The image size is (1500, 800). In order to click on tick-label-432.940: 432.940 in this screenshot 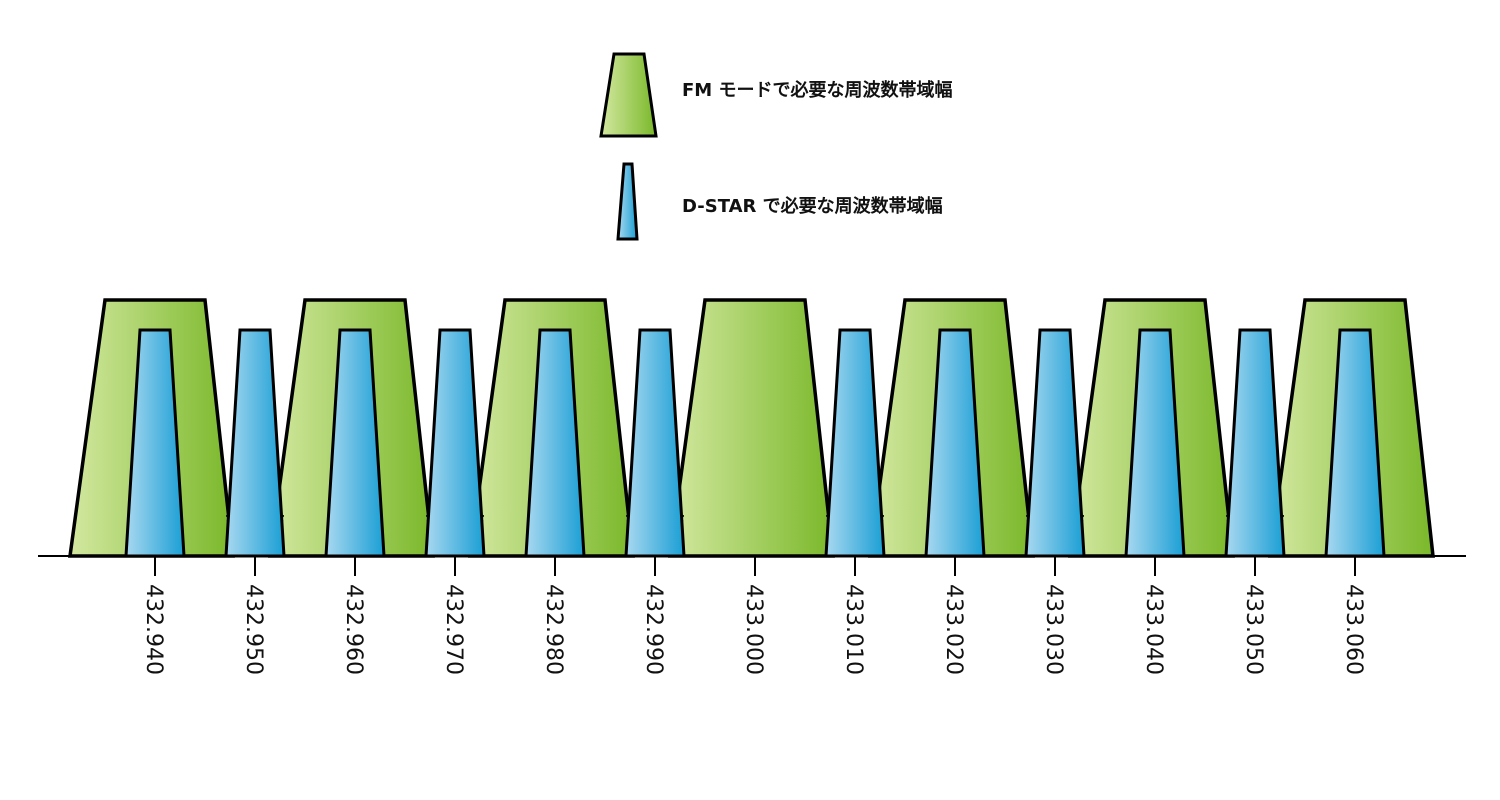, I will do `click(153, 629)`.